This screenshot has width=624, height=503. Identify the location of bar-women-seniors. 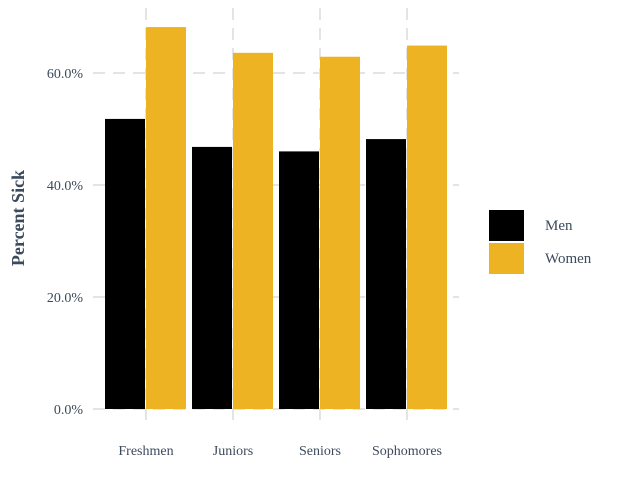
(340, 232).